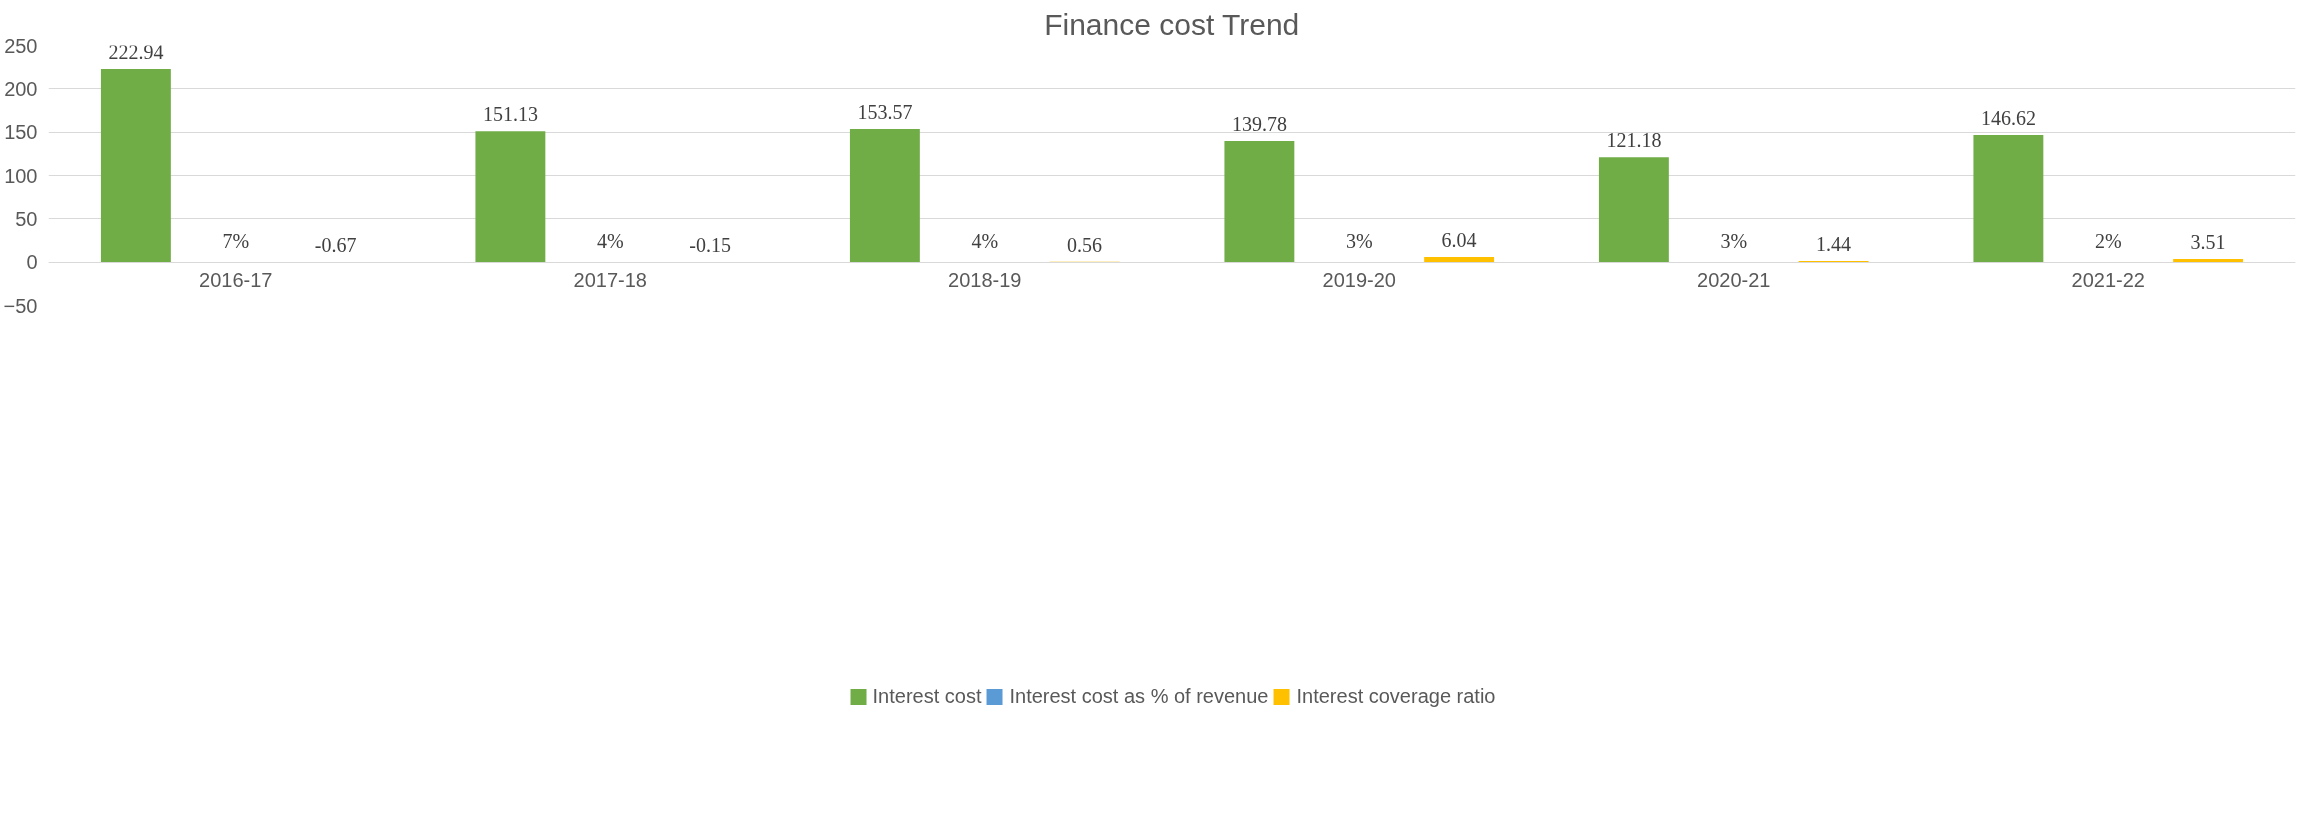 The height and width of the screenshot is (835, 2313). Describe the element at coordinates (885, 112) in the screenshot. I see `data-label: 153.57` at that location.